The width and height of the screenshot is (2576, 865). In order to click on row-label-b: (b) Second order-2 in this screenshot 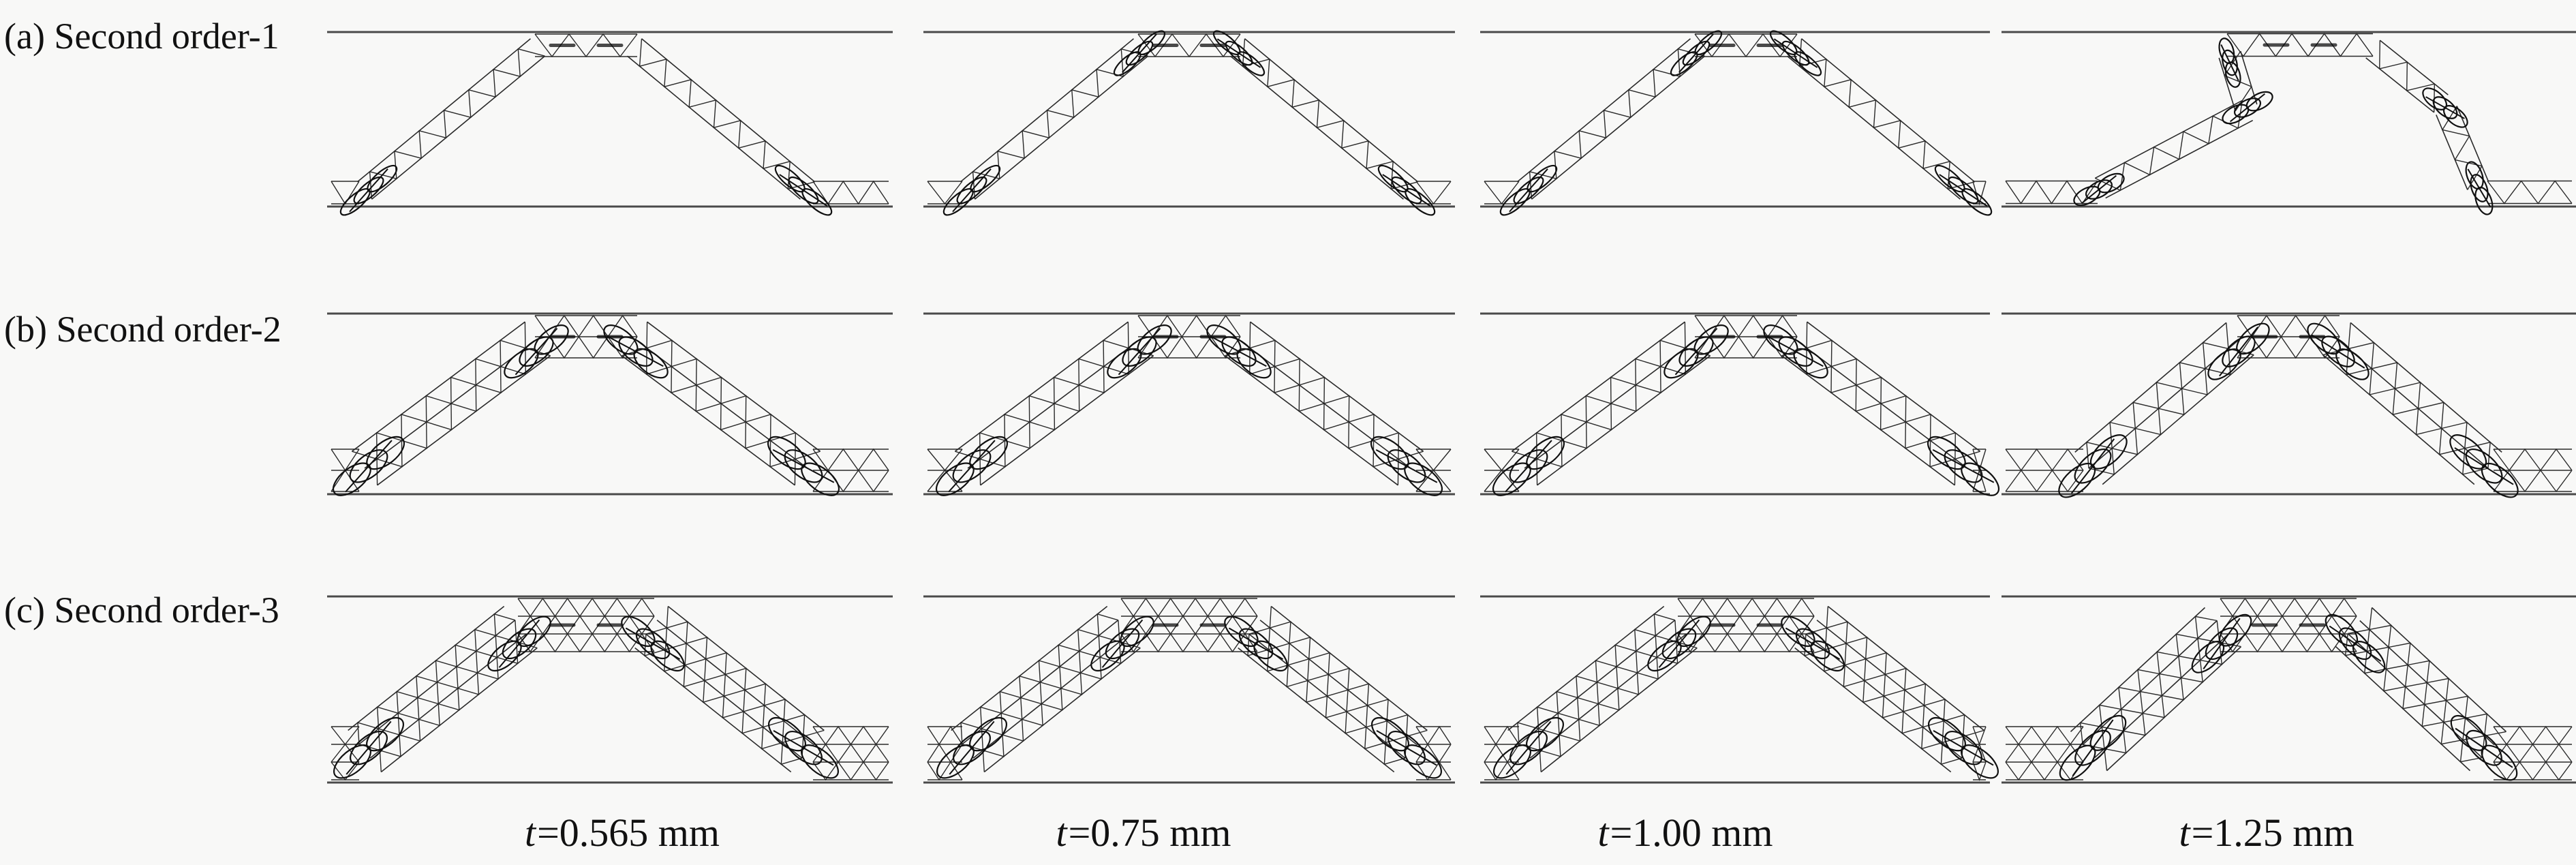, I will do `click(142, 329)`.